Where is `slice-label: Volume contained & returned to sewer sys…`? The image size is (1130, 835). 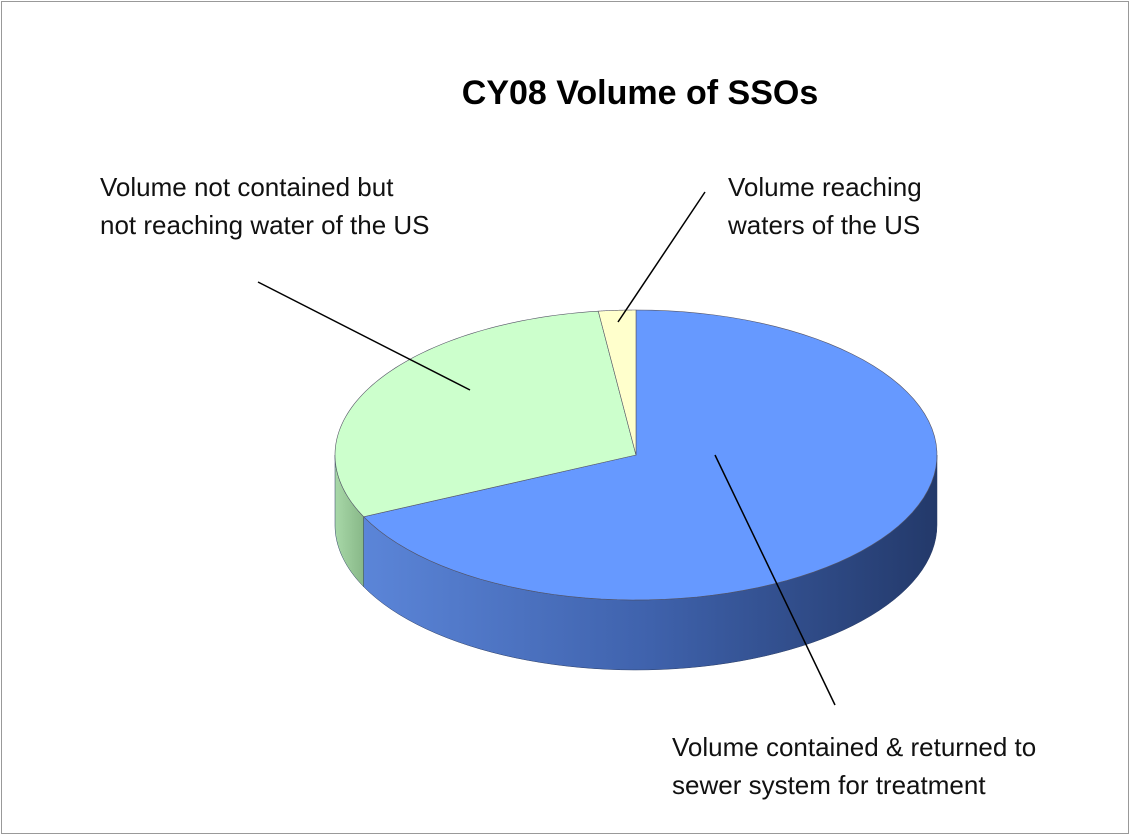 slice-label: Volume contained & returned to sewer sys… is located at coordinates (854, 766).